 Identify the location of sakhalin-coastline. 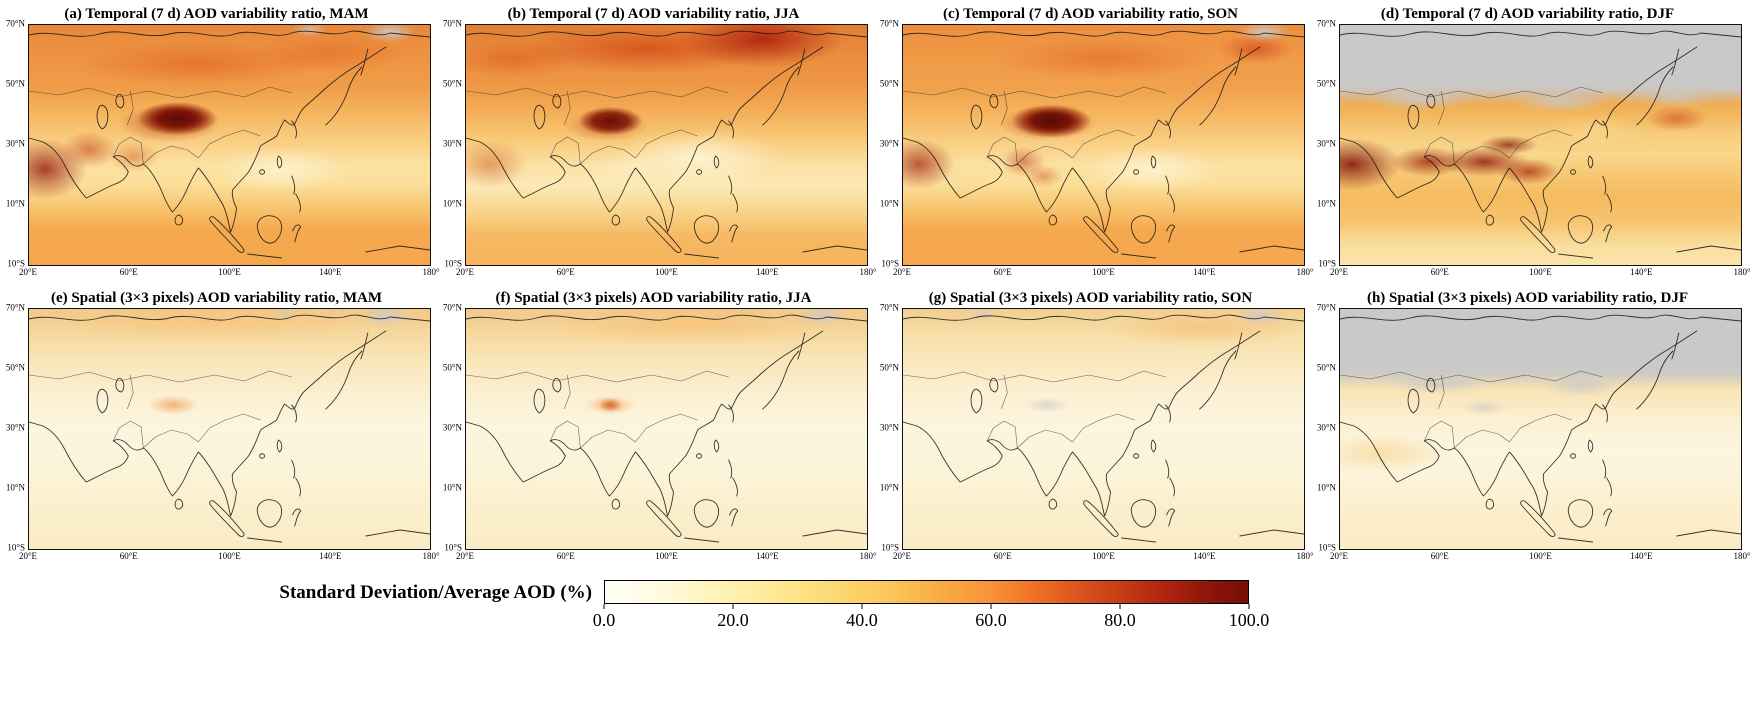
(1238, 346).